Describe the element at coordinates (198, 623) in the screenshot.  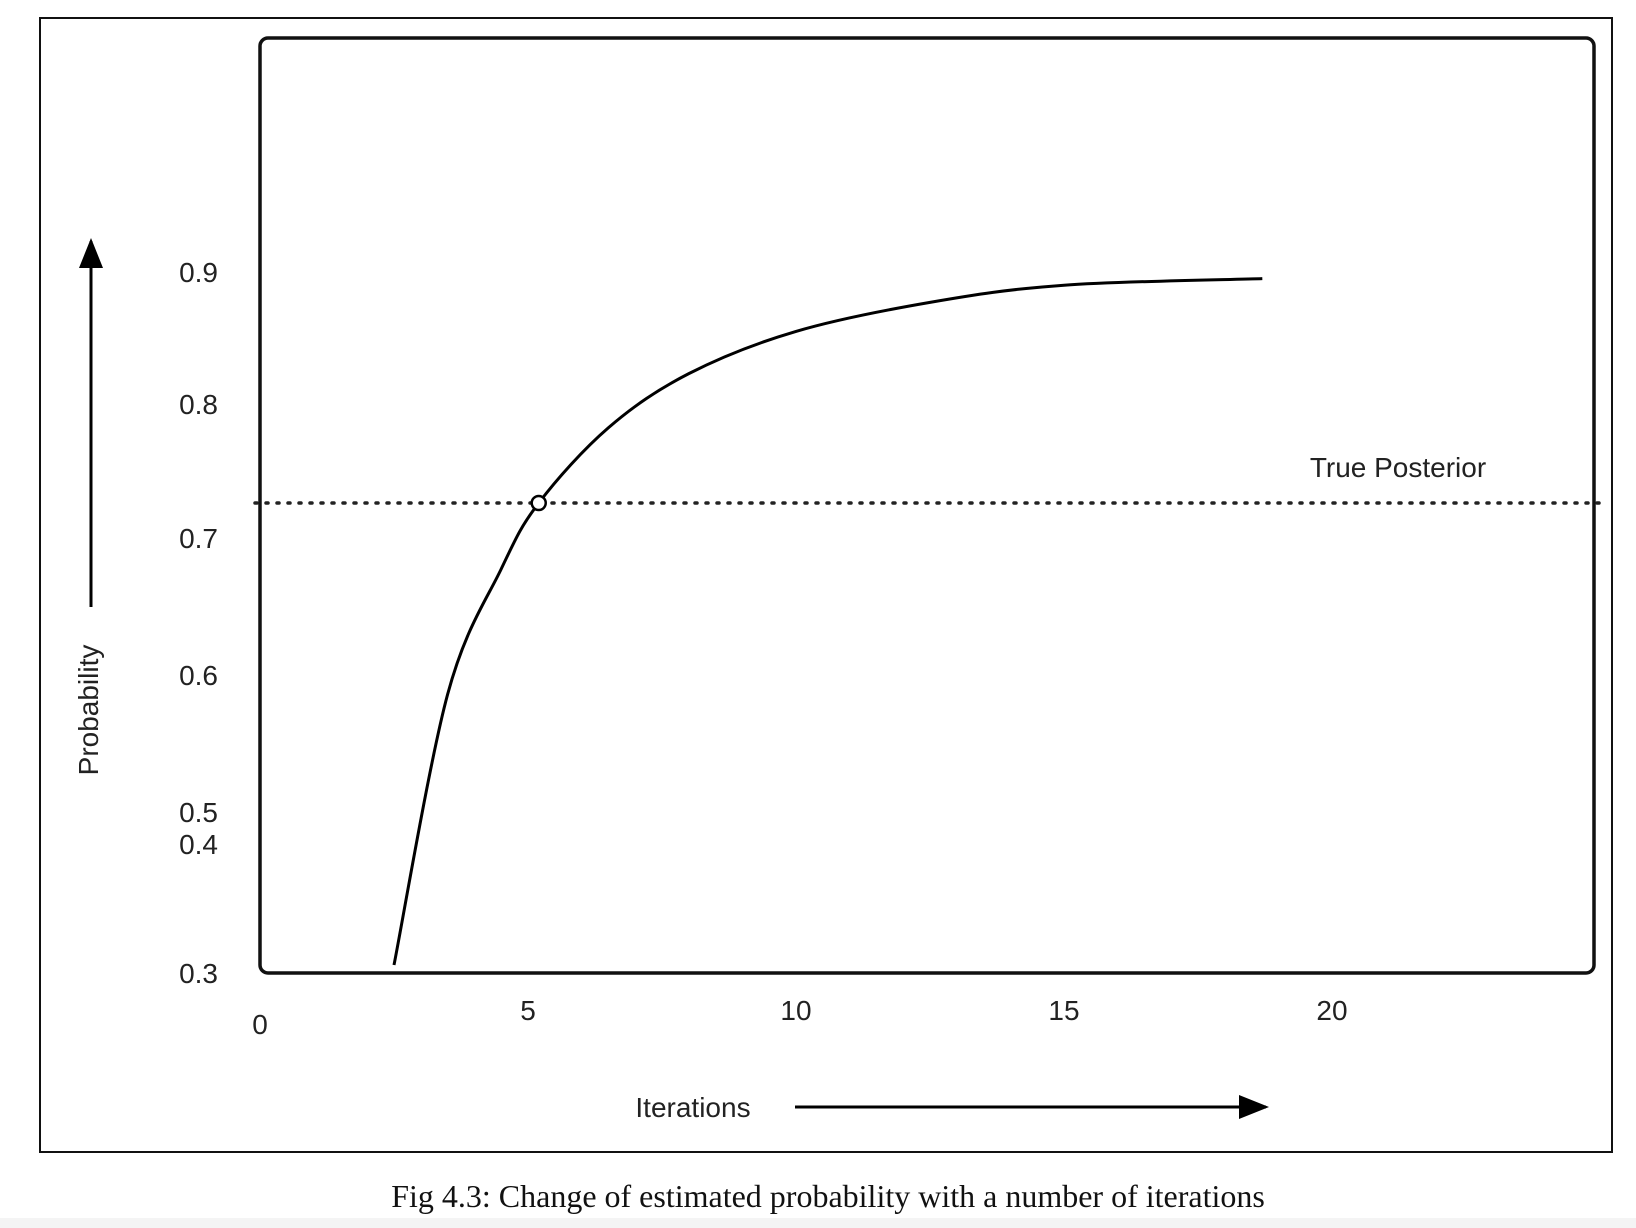
I see `y-tick-labels: 0.9 0.8 0.7 0.6 0.50.4 0.3` at that location.